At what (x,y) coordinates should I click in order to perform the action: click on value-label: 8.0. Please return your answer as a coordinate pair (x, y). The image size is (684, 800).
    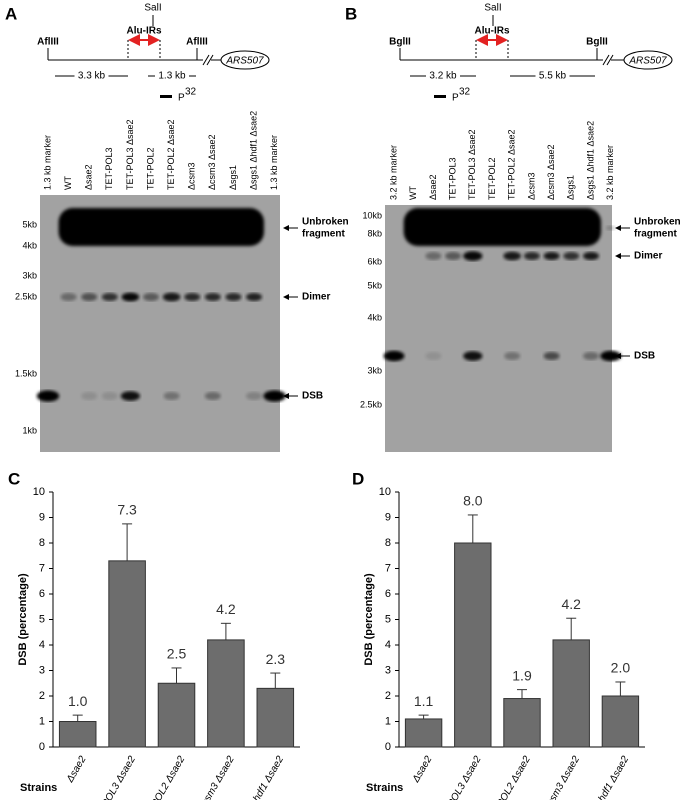
    Looking at the image, I should click on (473, 501).